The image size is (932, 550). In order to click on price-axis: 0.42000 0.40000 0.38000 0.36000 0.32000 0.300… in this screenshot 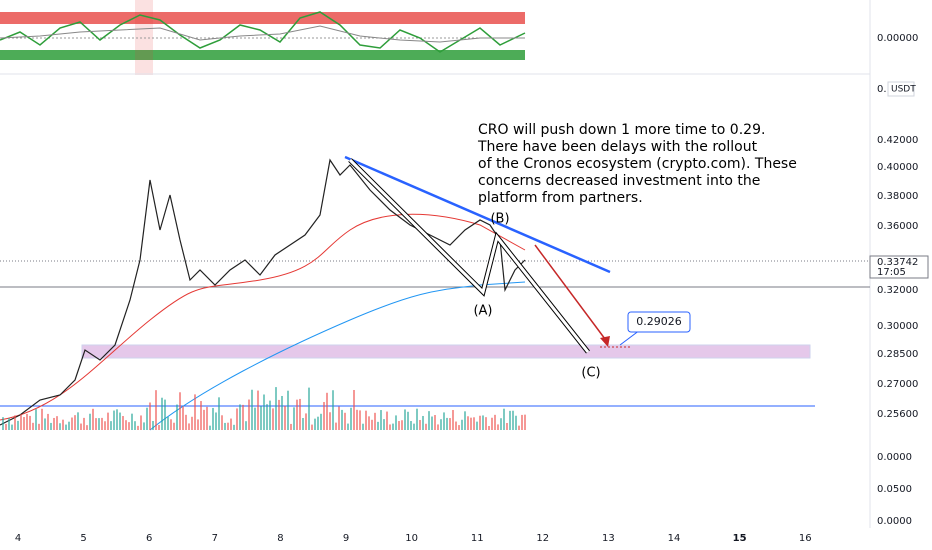, I will do `click(897, 331)`.